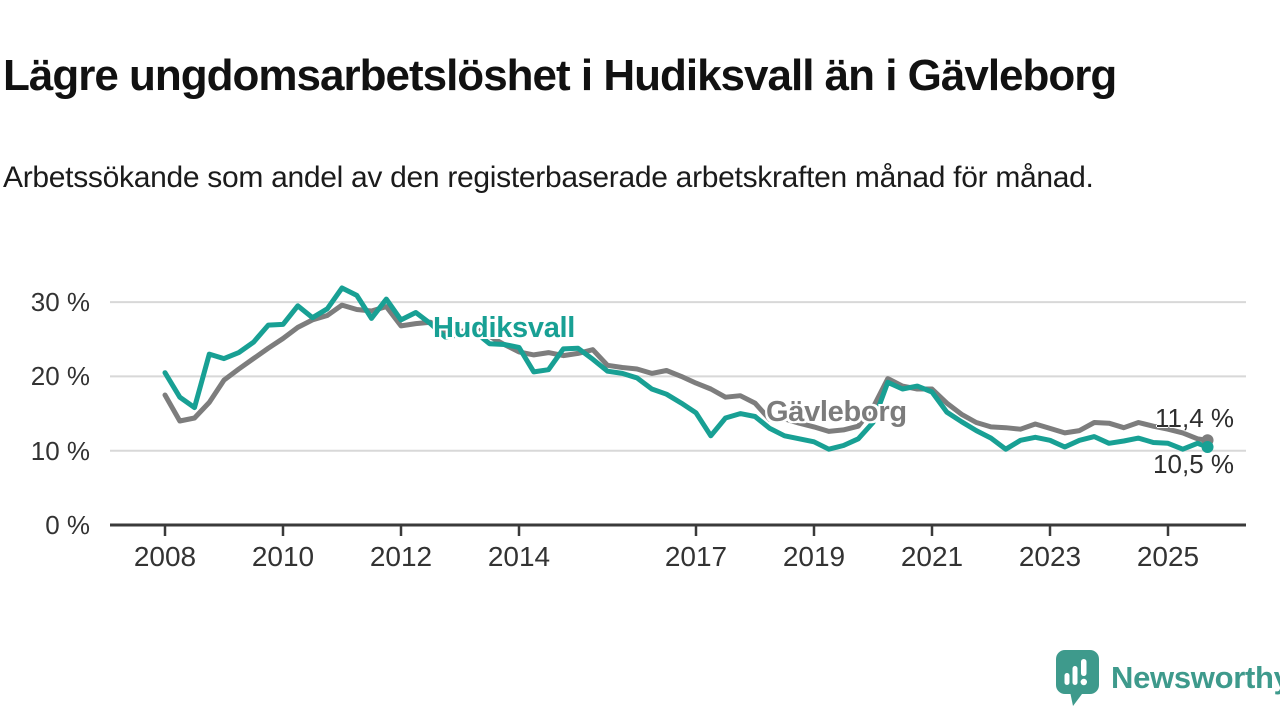  What do you see at coordinates (1050, 556) in the screenshot?
I see `x-tick-label: 2023` at bounding box center [1050, 556].